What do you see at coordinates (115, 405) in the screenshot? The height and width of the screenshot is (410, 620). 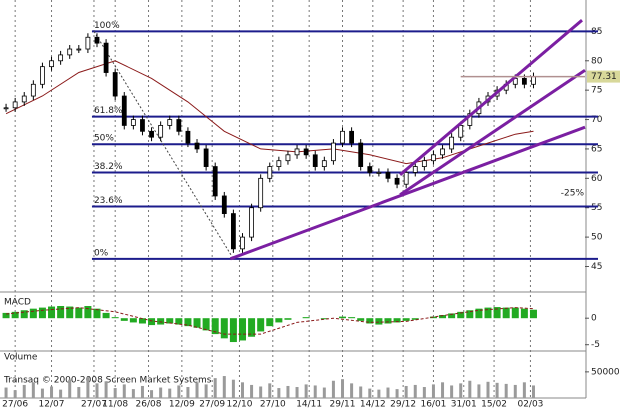 I see `x-tick-label: 11/08` at bounding box center [115, 405].